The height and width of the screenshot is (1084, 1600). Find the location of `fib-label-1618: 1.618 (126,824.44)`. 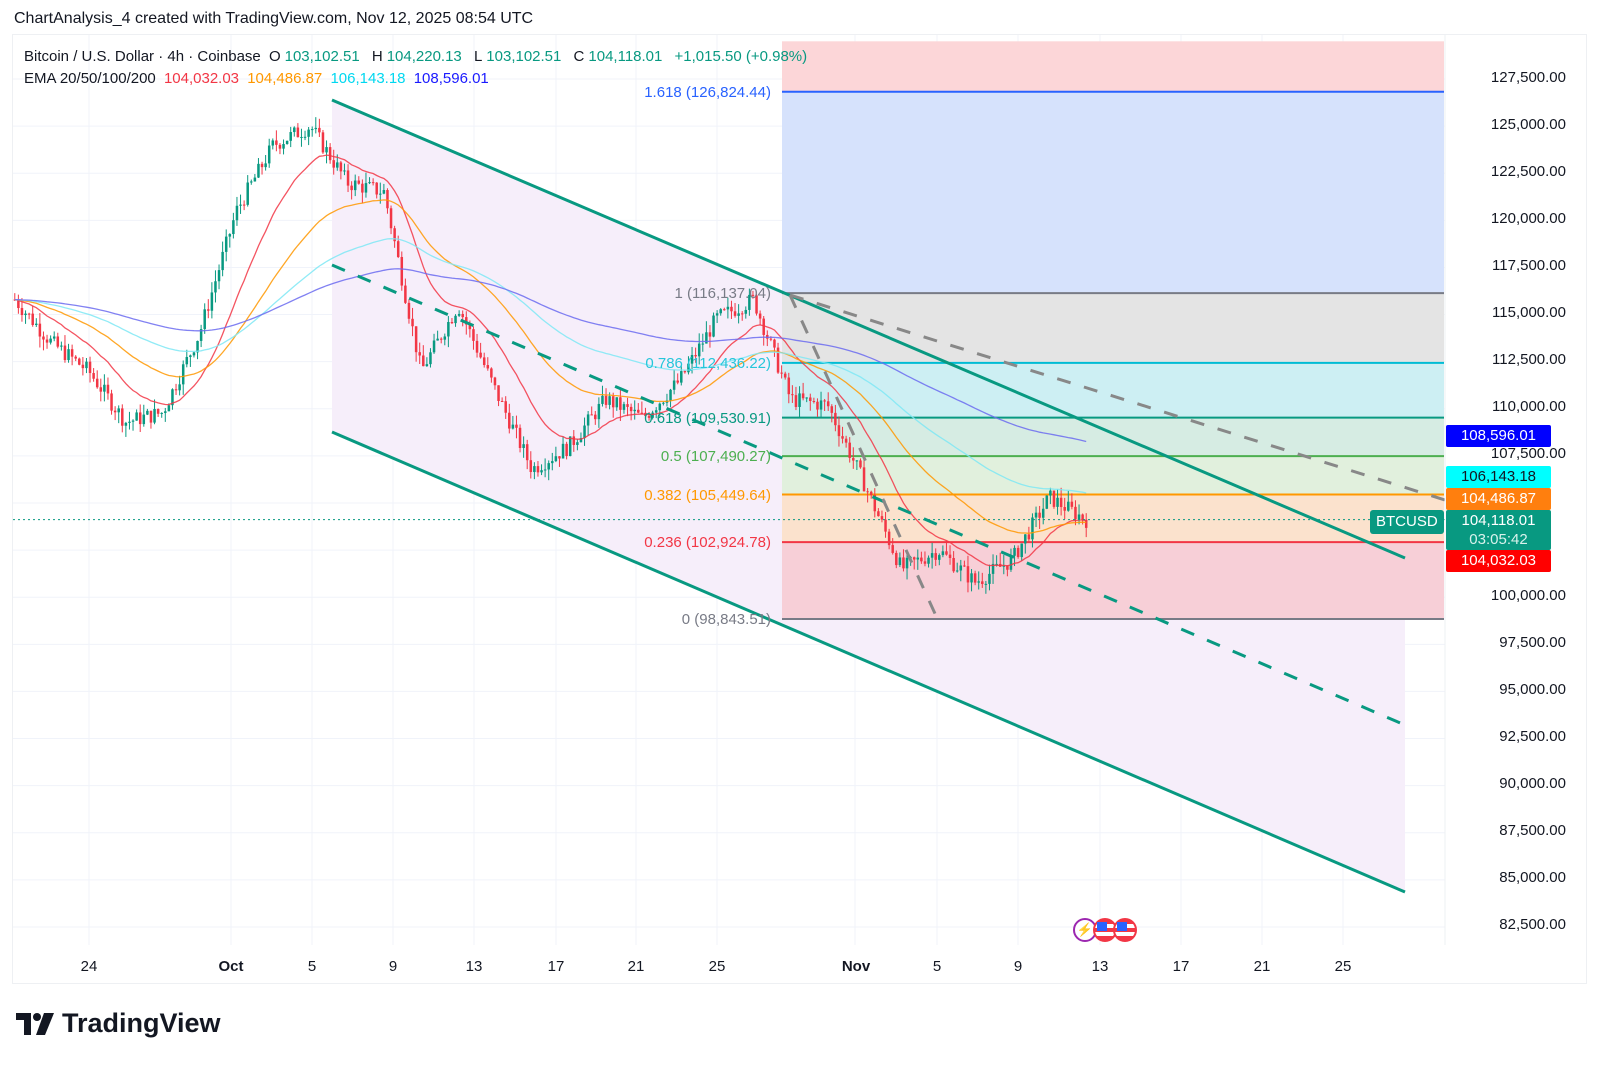

fib-label-1618: 1.618 (126,824.44) is located at coordinates (707, 92).